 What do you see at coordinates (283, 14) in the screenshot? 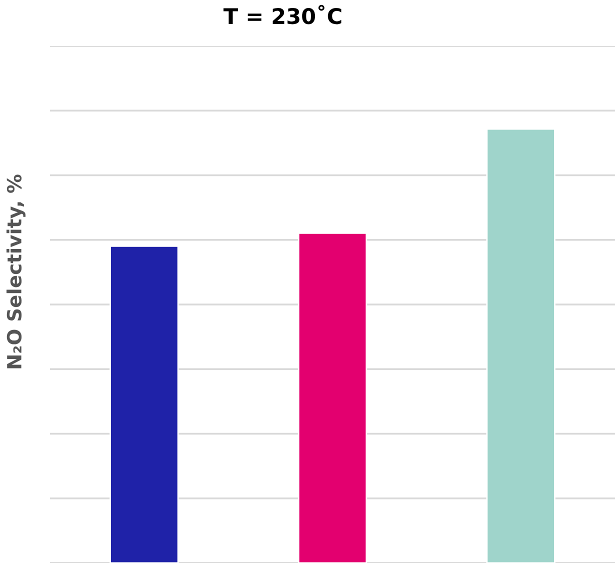
I see `chart-title: T = 230˚C` at bounding box center [283, 14].